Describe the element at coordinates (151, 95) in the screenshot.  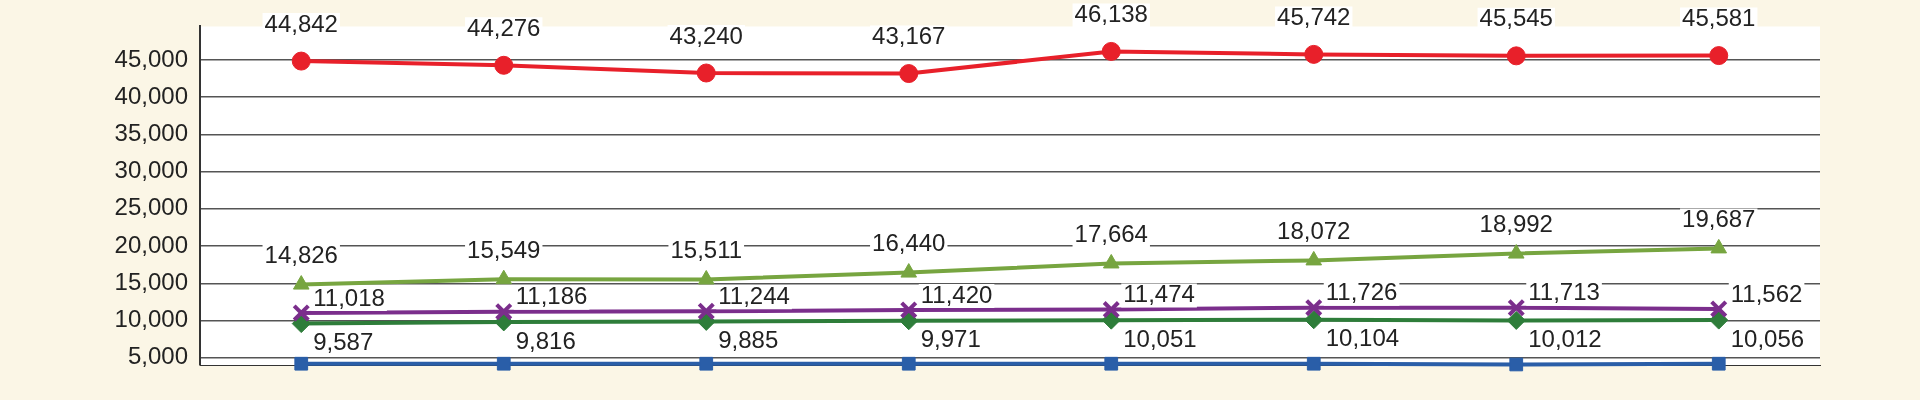
I see `y-tick-label: 40,000` at that location.